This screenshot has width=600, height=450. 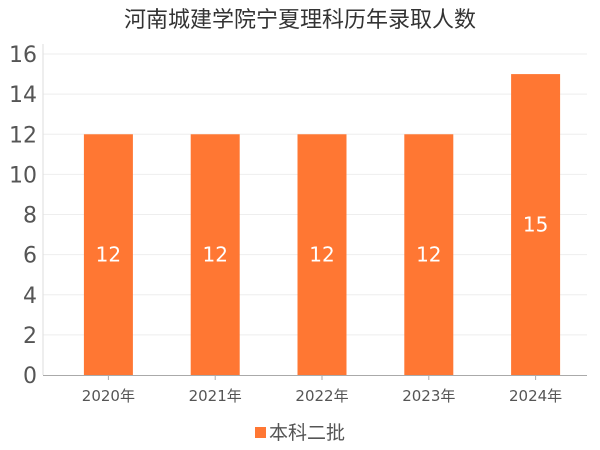 What do you see at coordinates (306, 433) in the screenshot?
I see `legend-label: 本科二批` at bounding box center [306, 433].